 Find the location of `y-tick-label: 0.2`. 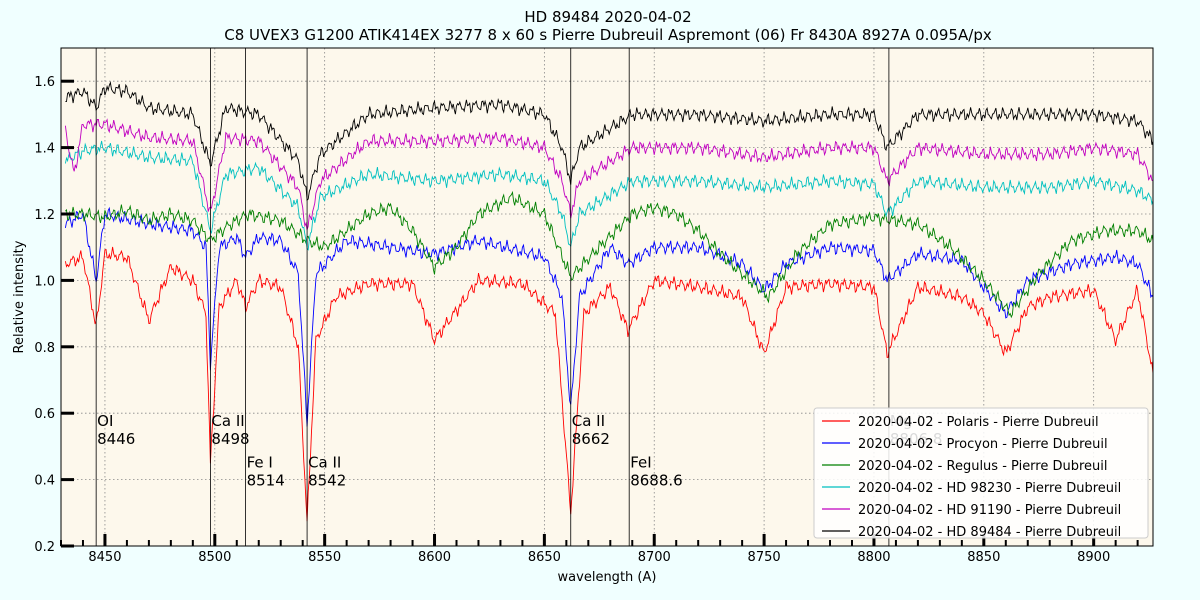

y-tick-label: 0.2 is located at coordinates (44, 547).